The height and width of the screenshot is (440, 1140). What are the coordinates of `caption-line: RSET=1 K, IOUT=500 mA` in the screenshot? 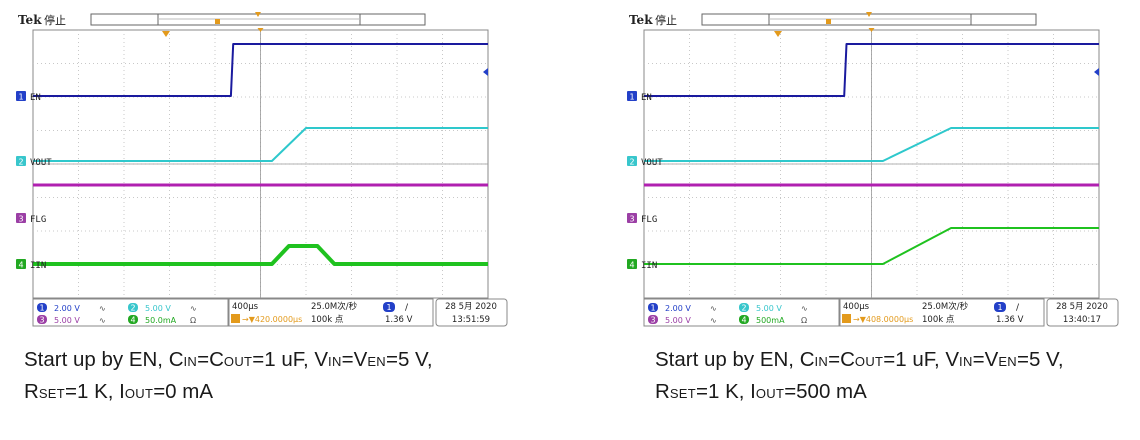 It's located at (859, 392).